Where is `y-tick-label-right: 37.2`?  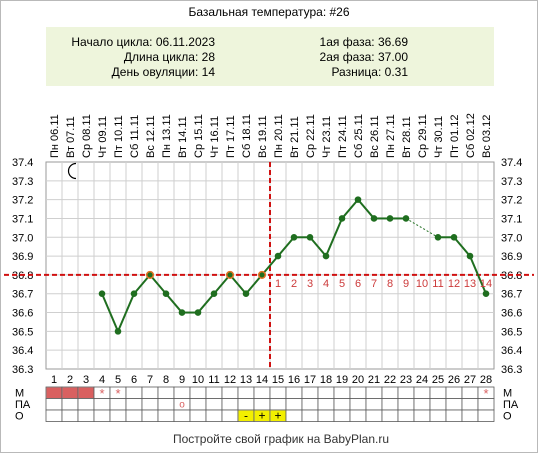
y-tick-label-right: 37.2 is located at coordinates (511, 201).